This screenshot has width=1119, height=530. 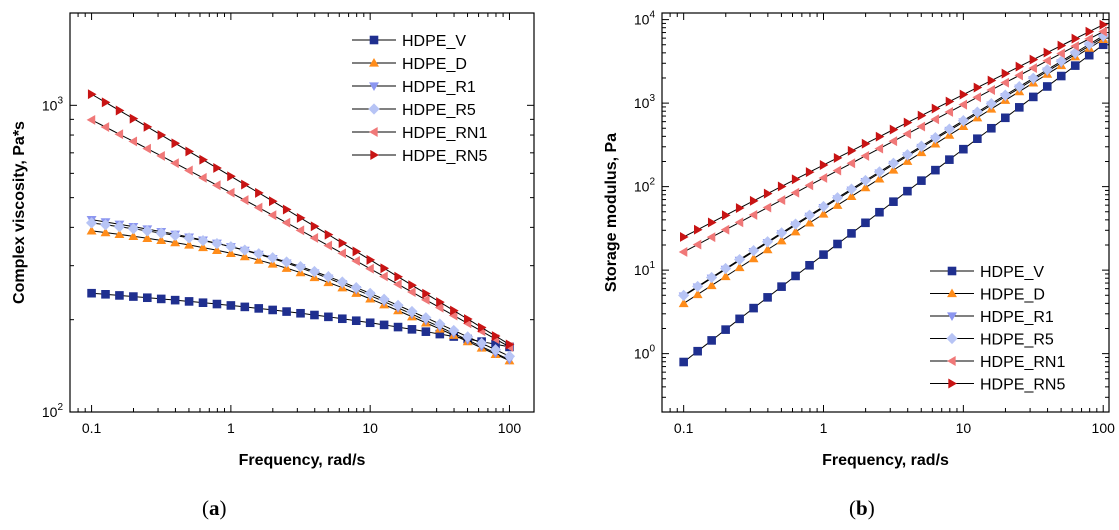 What do you see at coordinates (645, 353) in the screenshot?
I see `y-tick-label: 100` at bounding box center [645, 353].